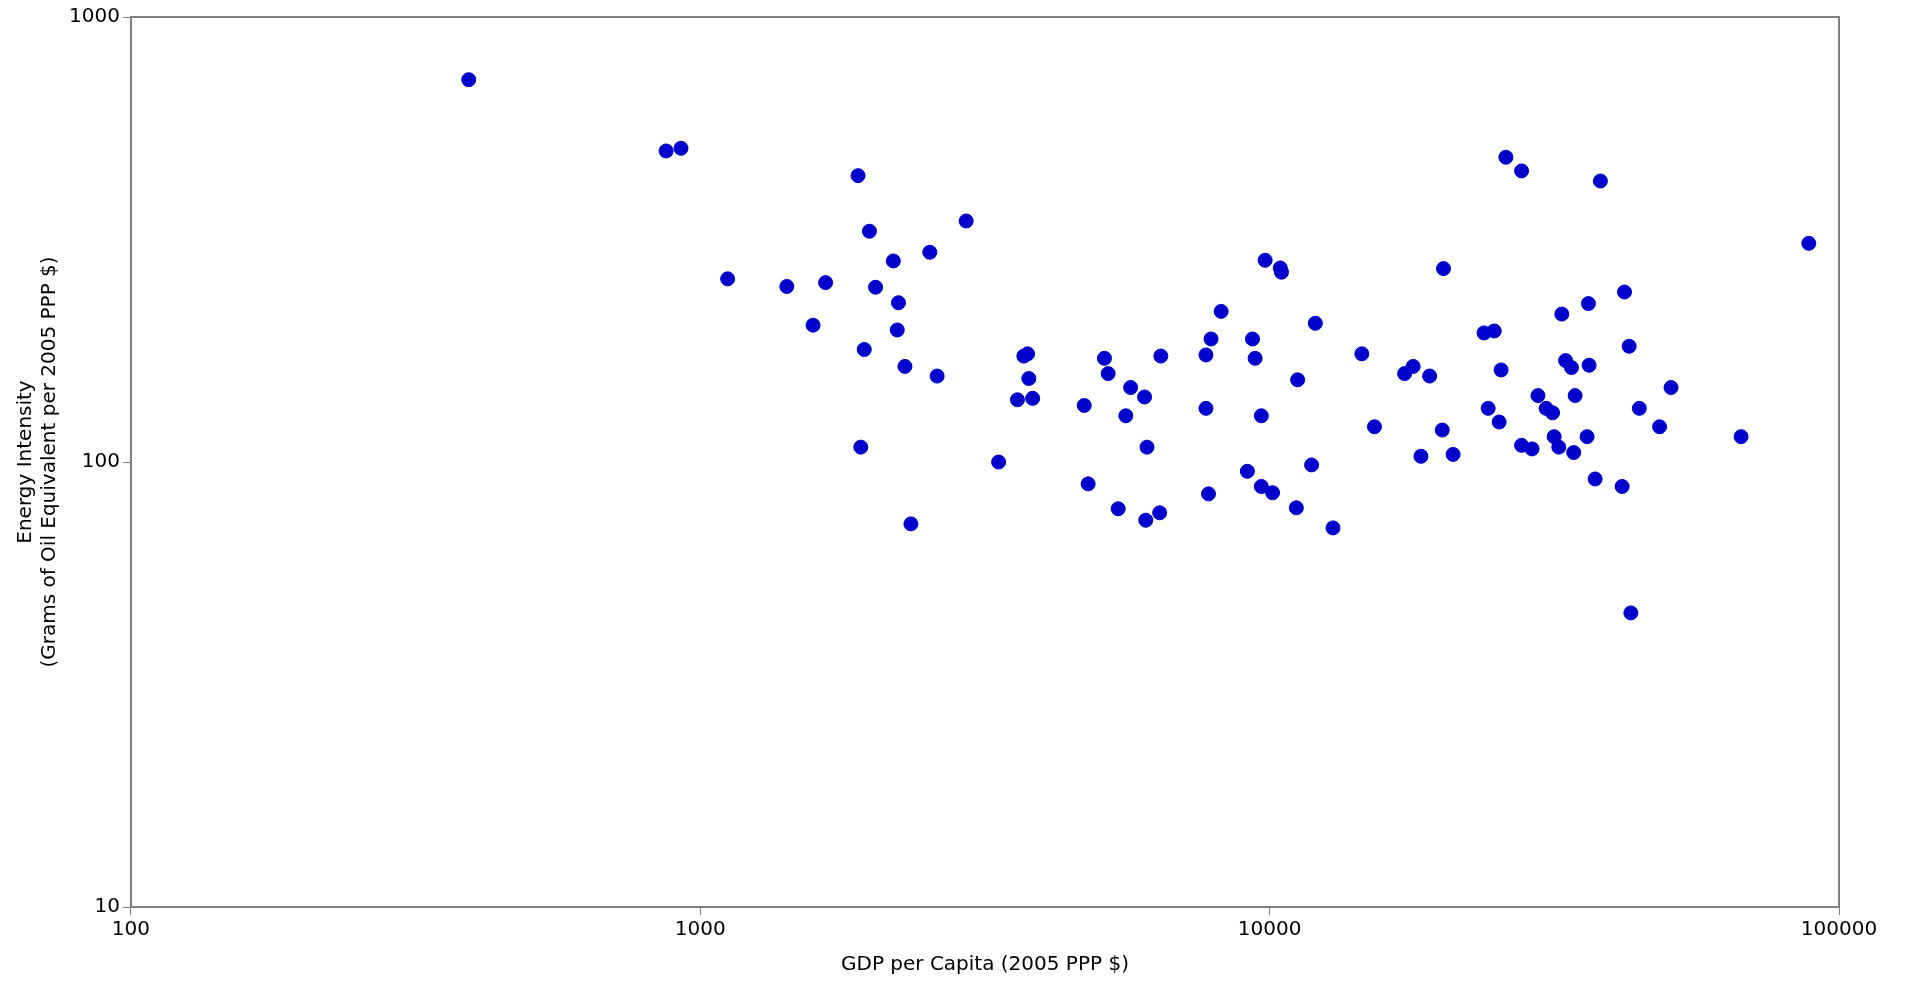  I want to click on x-tick-label: 100000, so click(1839, 928).